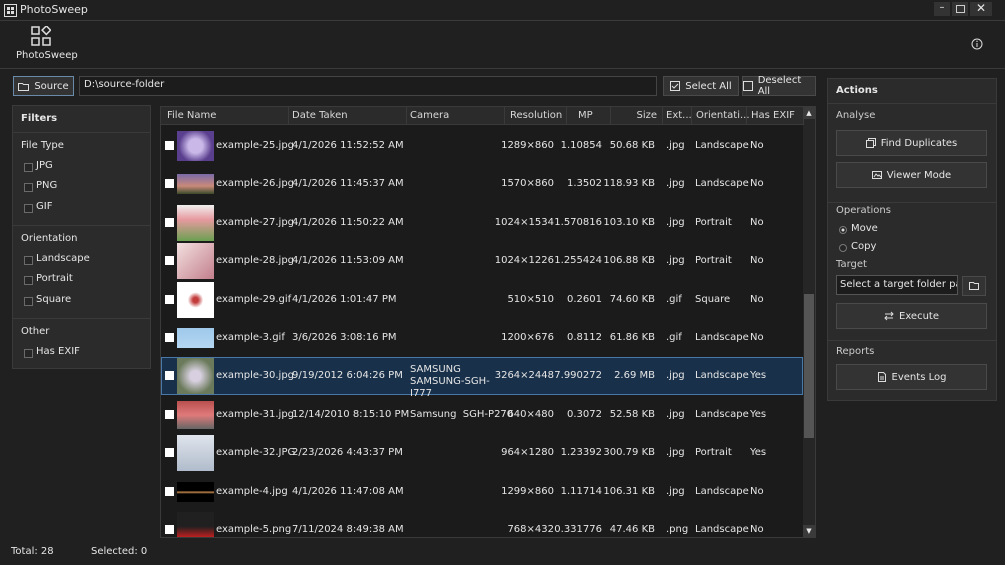 Image resolution: width=1005 pixels, height=565 pixels. What do you see at coordinates (368, 86) in the screenshot?
I see `source-path-input: D:\source-folder` at bounding box center [368, 86].